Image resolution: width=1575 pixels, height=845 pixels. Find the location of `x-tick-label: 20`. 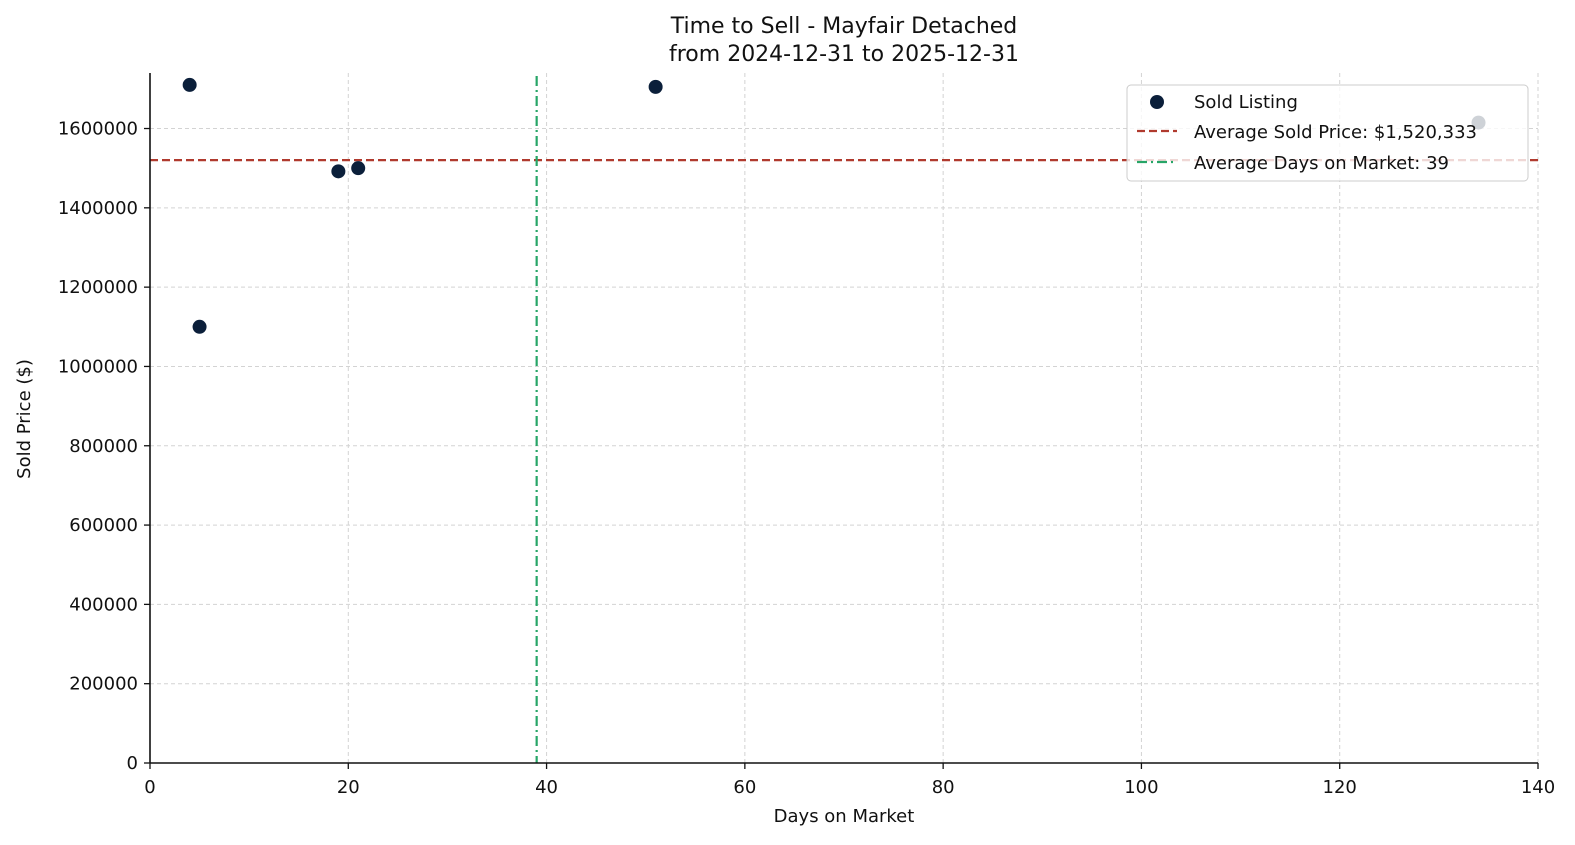

x-tick-label: 20 is located at coordinates (348, 787).